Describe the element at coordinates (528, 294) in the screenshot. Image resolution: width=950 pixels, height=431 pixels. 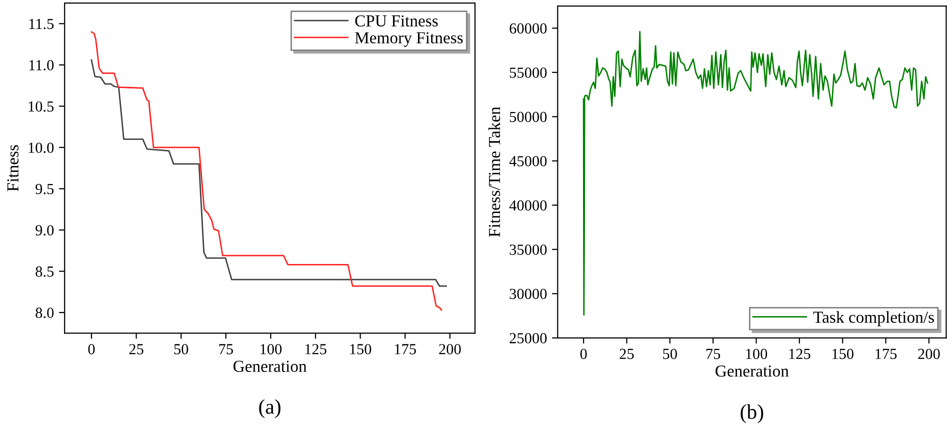
I see `y-tick-label: 30000` at that location.